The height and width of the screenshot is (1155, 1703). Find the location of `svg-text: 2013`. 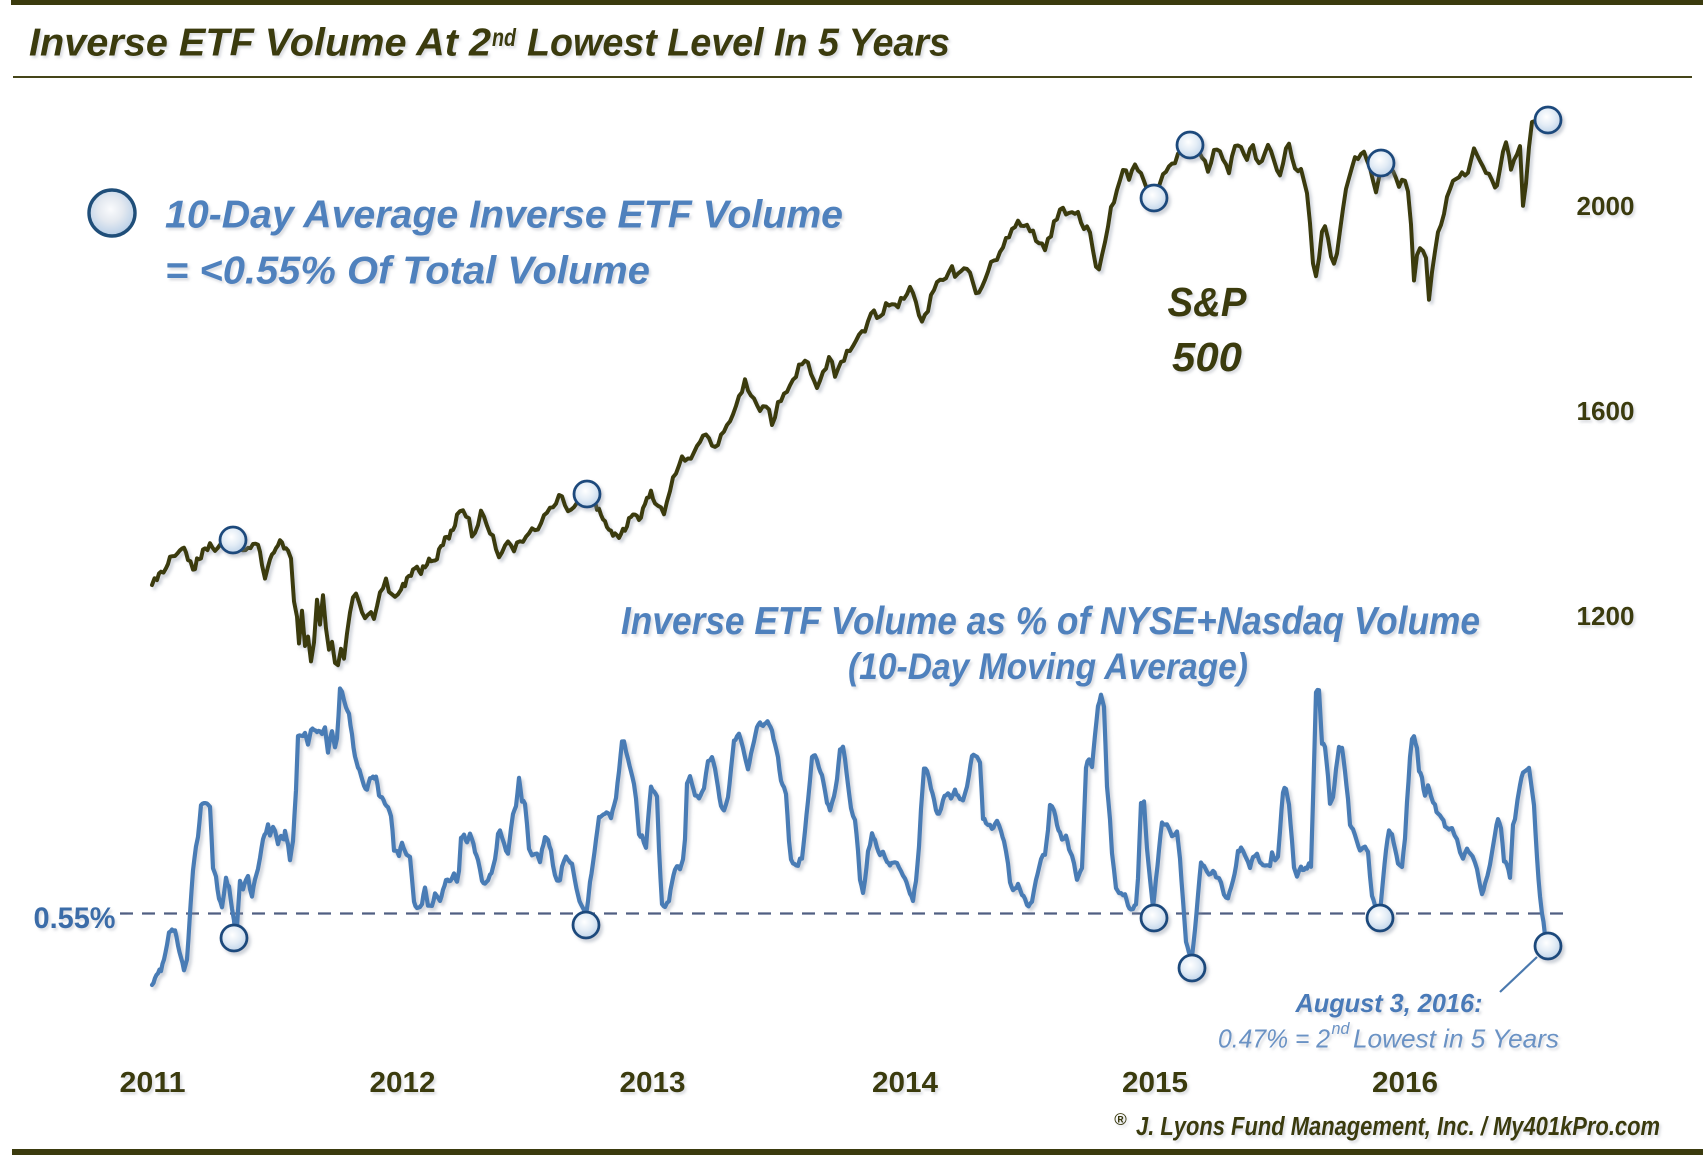

svg-text: 2013 is located at coordinates (653, 1083).